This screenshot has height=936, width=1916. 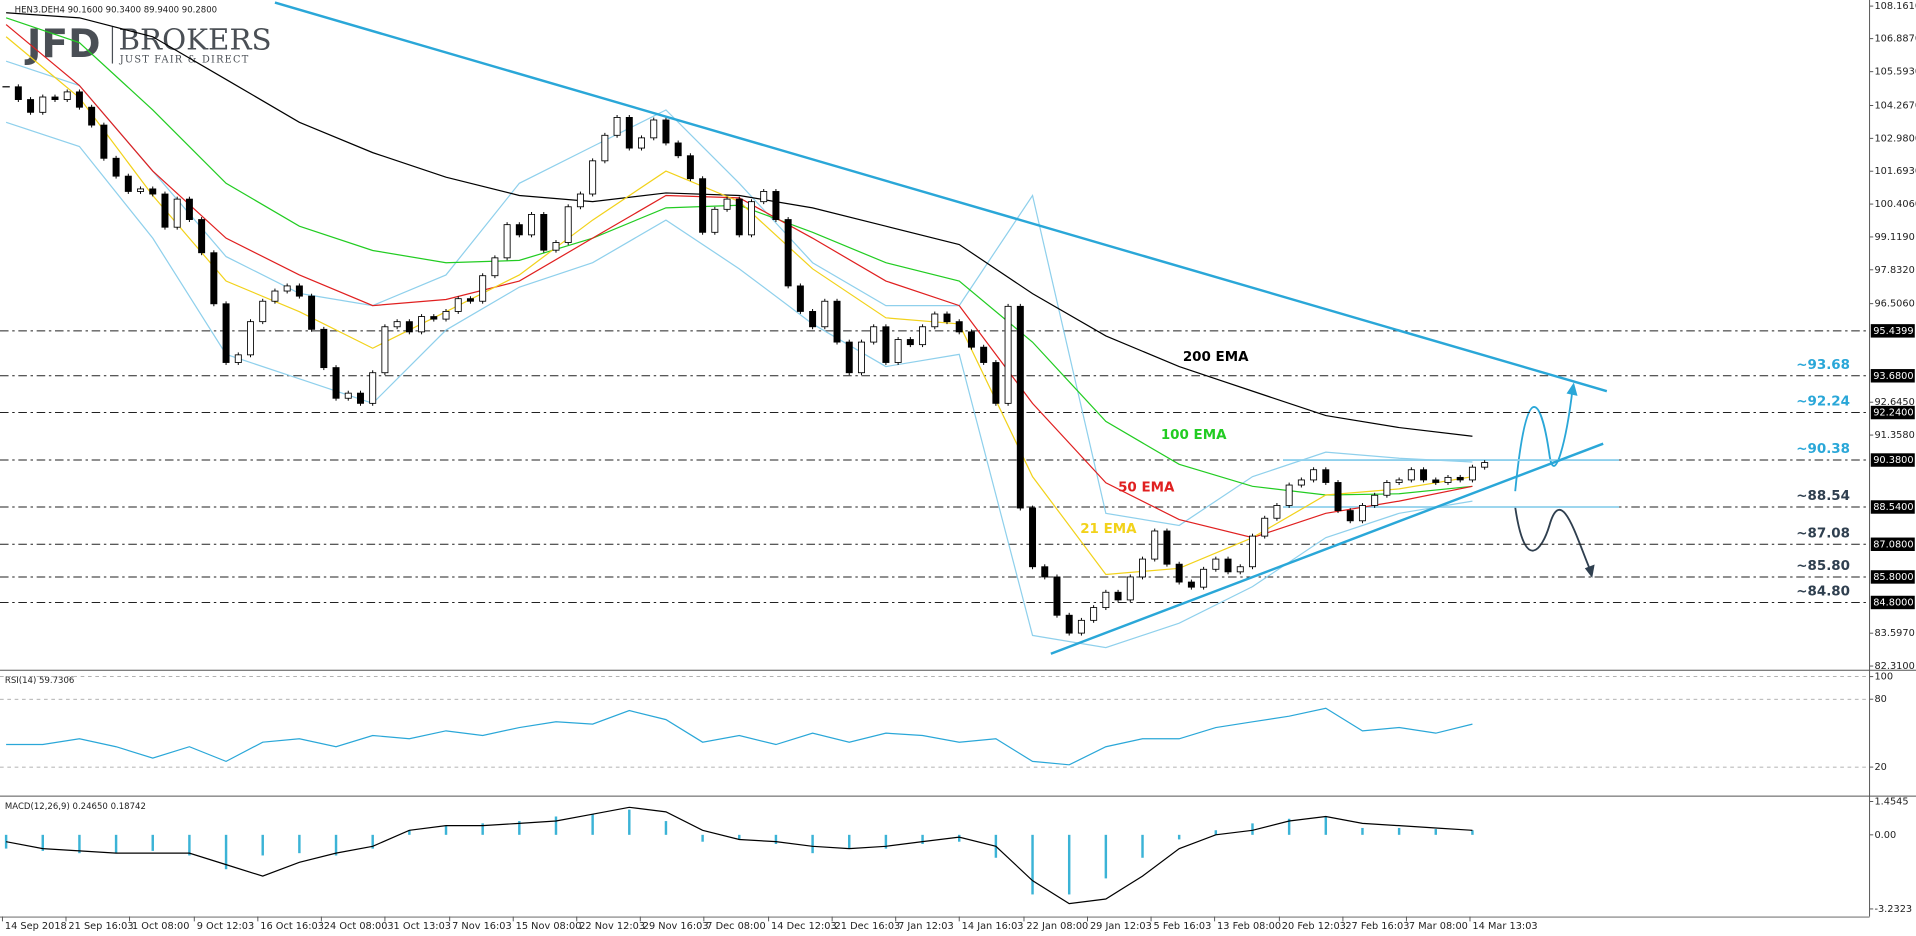 I want to click on level-label: 92.2400, so click(x=1893, y=413).